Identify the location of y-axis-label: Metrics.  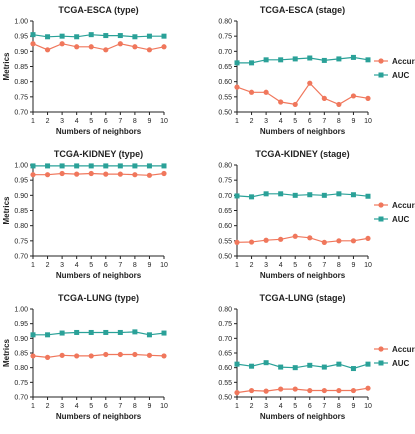
(6, 352).